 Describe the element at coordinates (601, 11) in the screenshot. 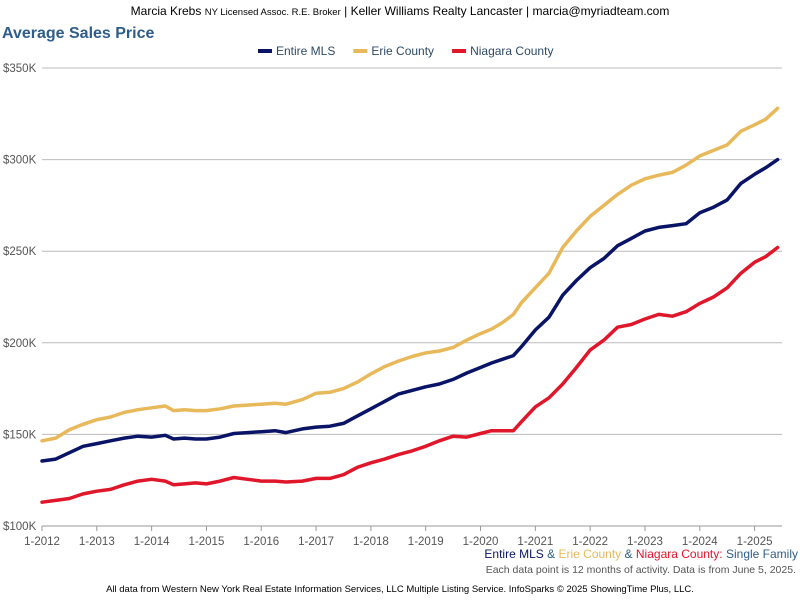

I see `agent-email: marcia@myriadteam.com` at that location.